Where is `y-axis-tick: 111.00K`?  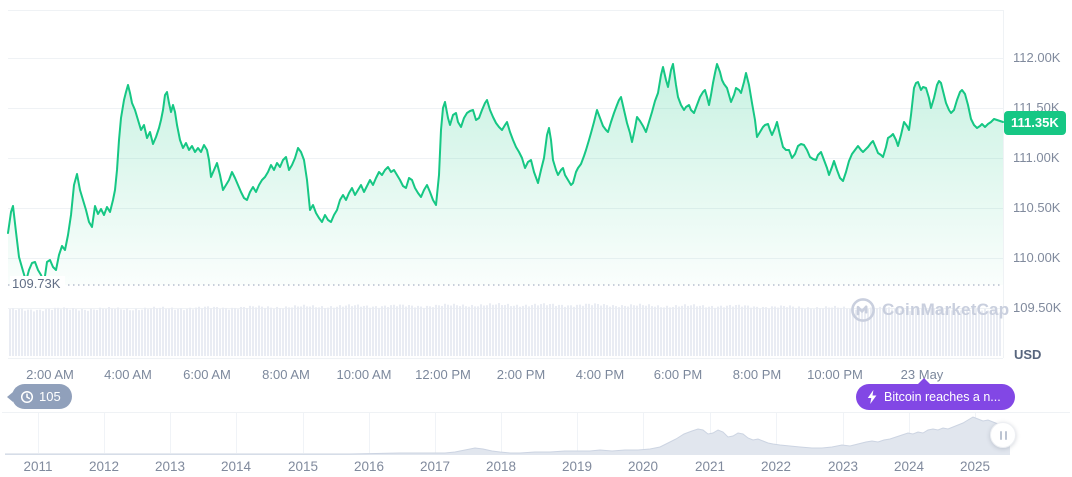 y-axis-tick: 111.00K is located at coordinates (1036, 157).